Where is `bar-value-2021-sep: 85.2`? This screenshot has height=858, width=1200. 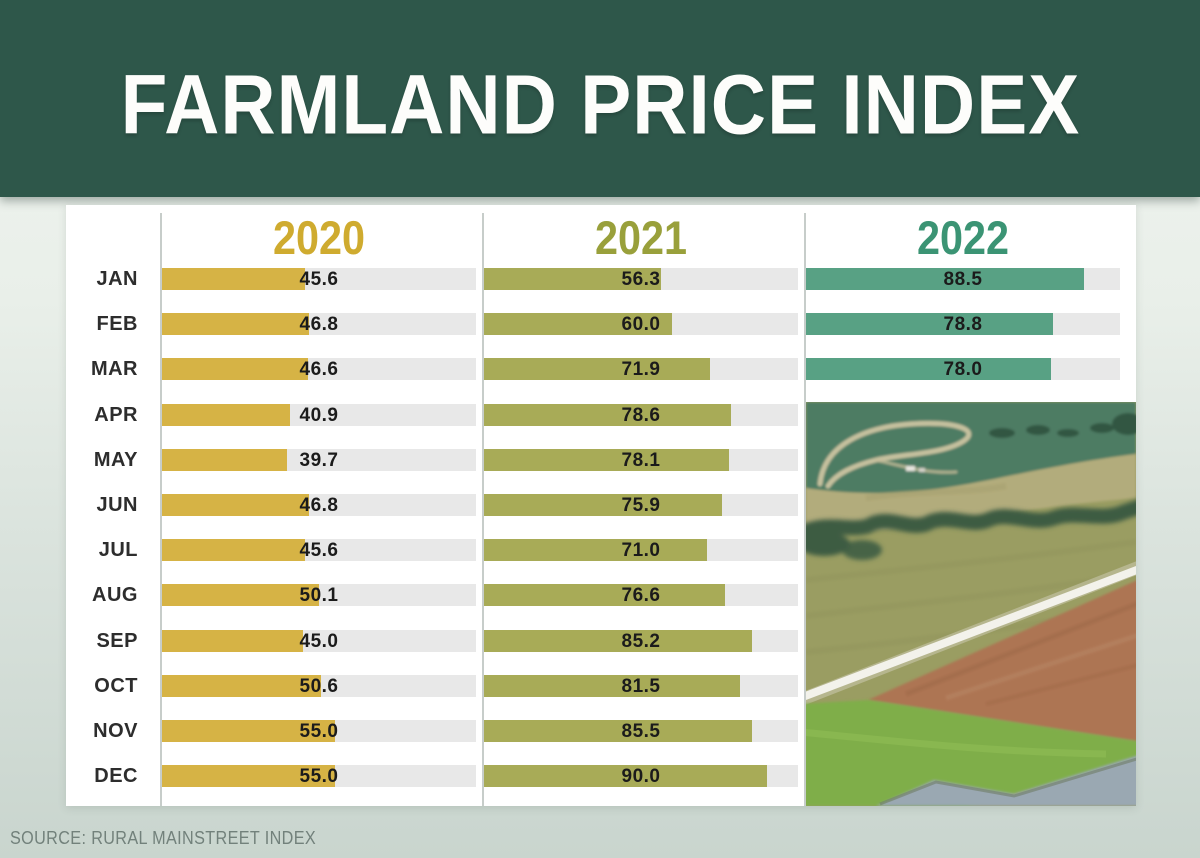
bar-value-2021-sep: 85.2 is located at coordinates (641, 641).